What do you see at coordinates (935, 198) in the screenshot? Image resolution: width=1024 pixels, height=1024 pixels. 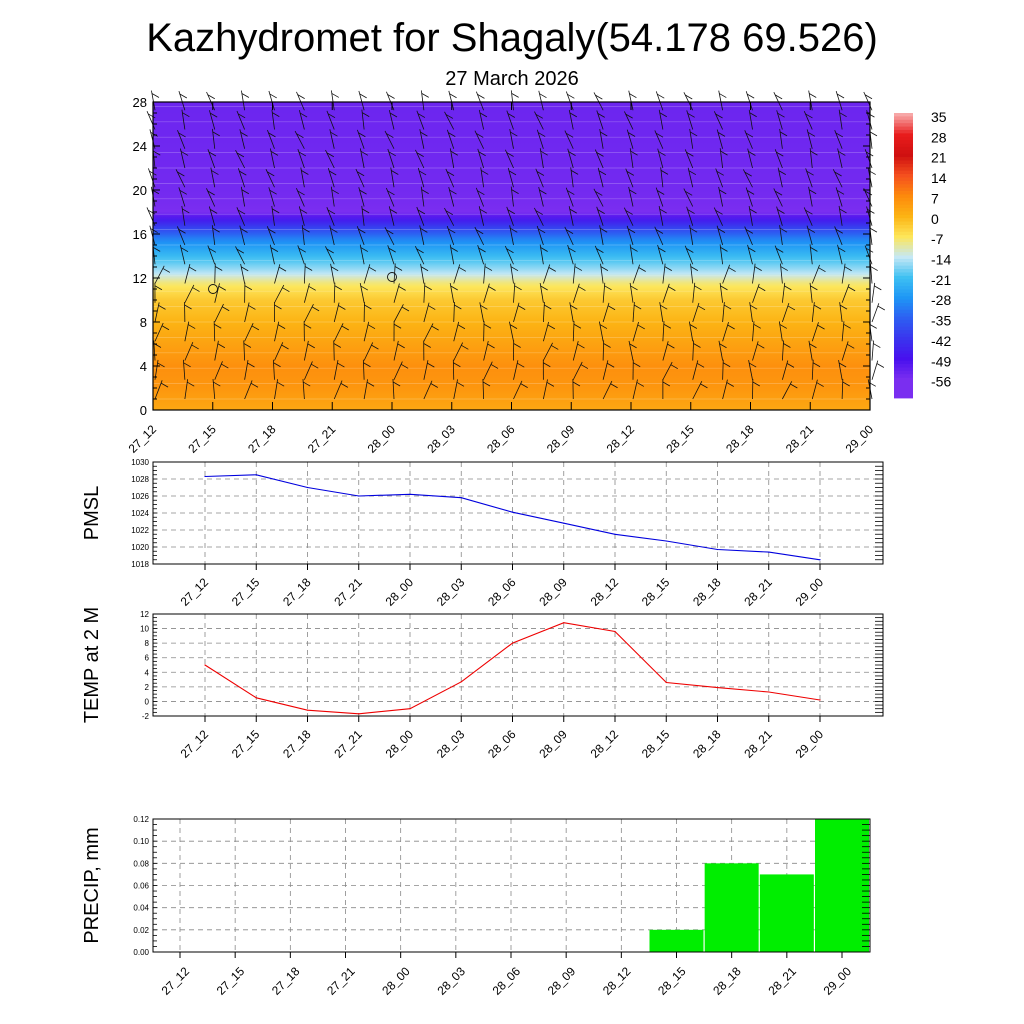 I see `colorbar-label: 7` at bounding box center [935, 198].